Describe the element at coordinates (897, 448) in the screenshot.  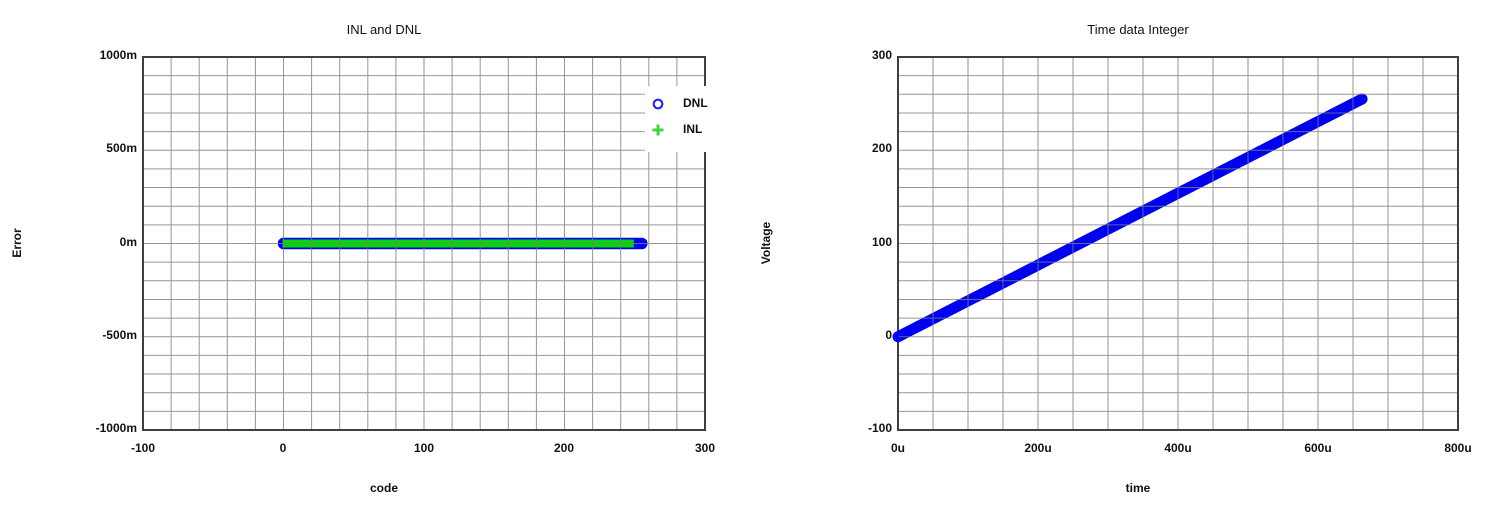
I see `right-x-tick-0u: 0u` at that location.